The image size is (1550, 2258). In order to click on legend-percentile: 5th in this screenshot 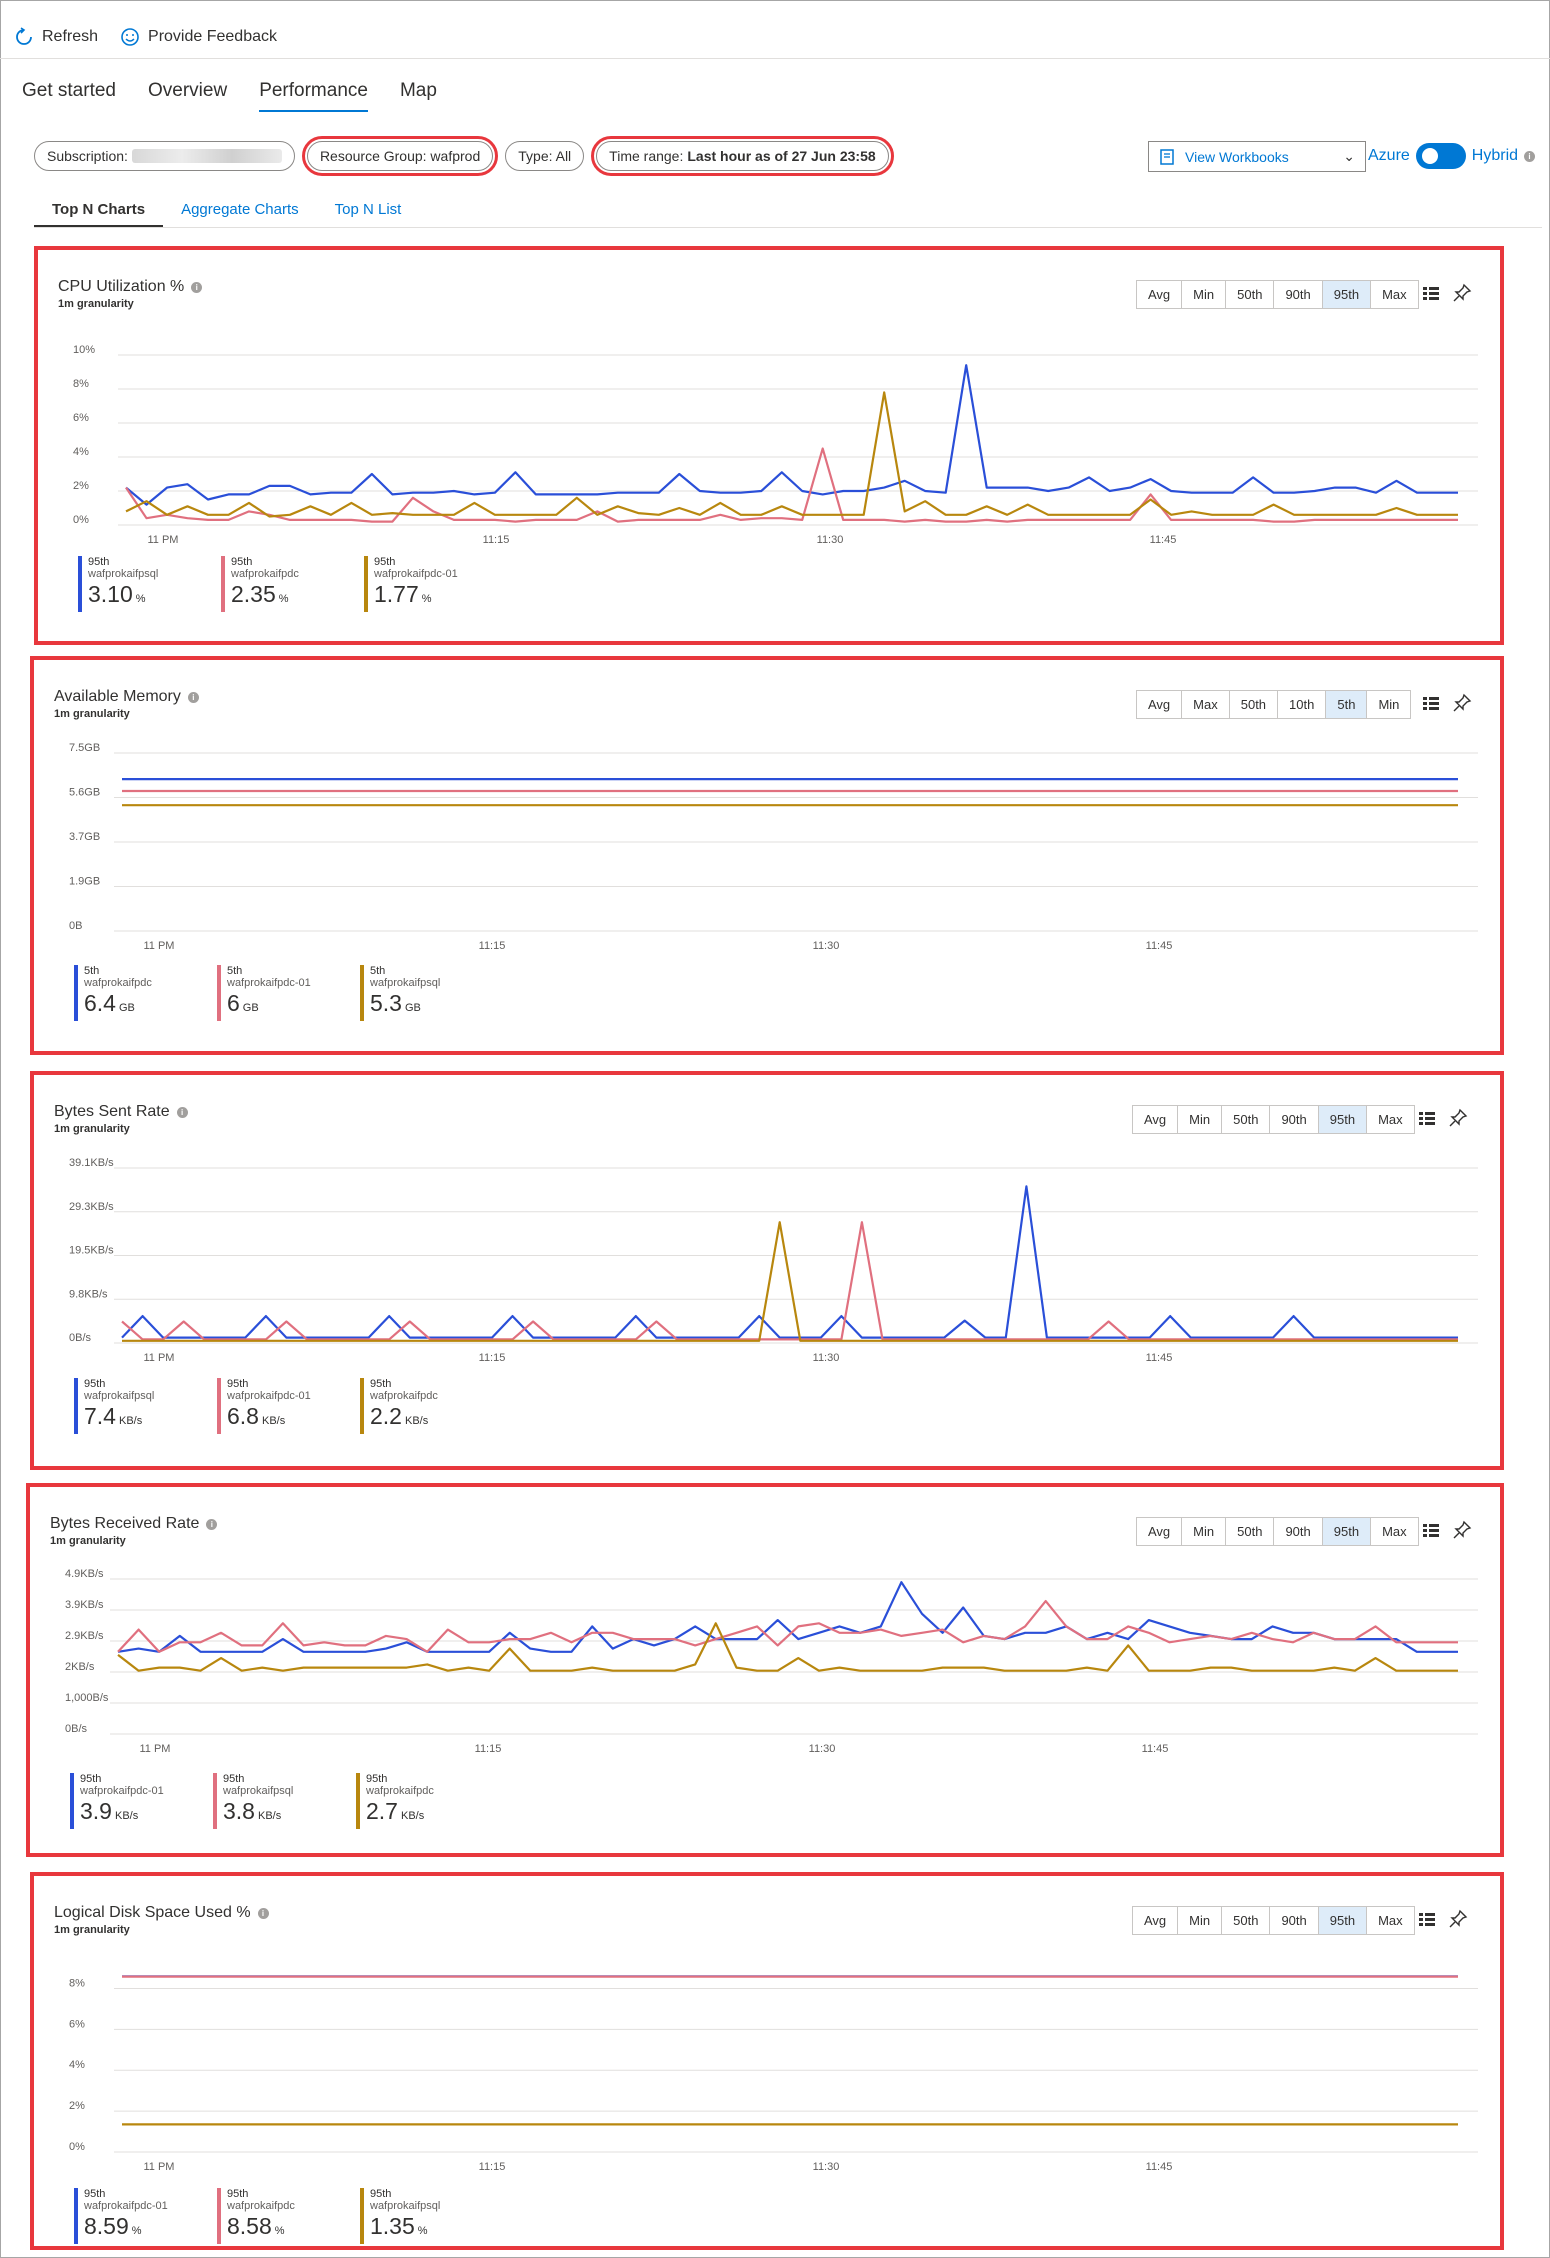, I will do `click(378, 971)`.